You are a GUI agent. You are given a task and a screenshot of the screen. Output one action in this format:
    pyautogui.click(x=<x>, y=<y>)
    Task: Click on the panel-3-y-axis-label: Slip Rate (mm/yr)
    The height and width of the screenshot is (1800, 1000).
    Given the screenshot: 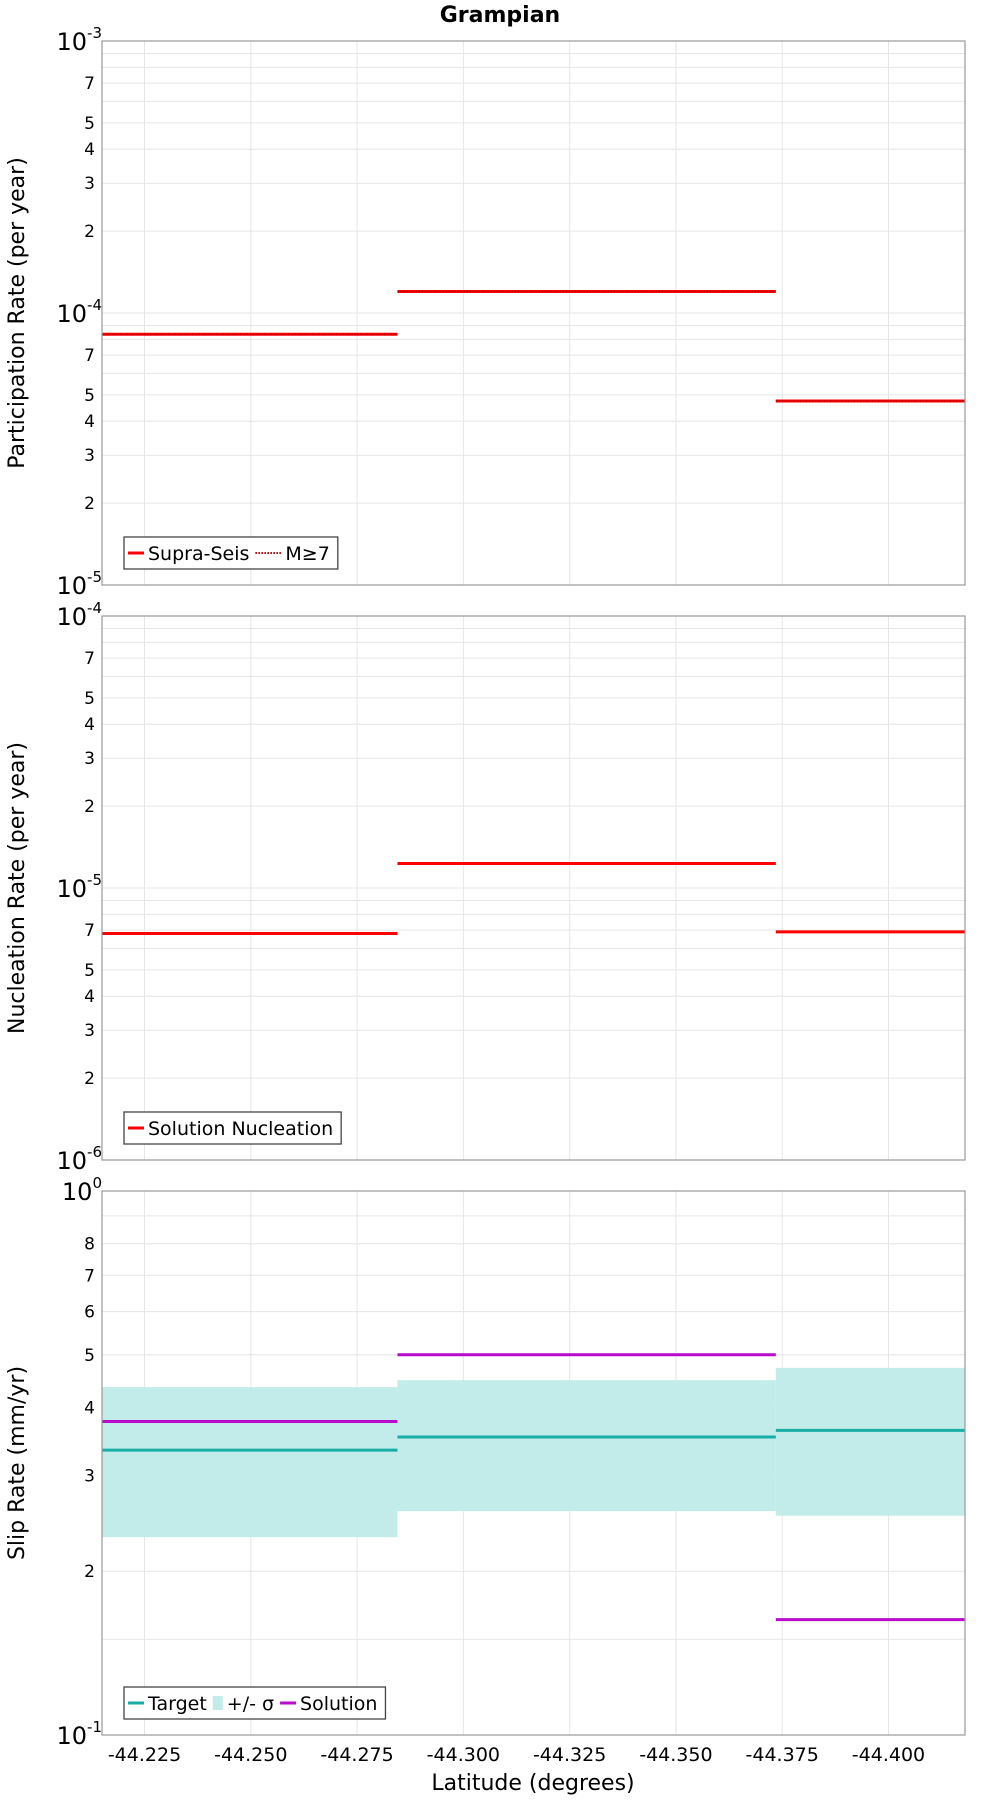 What is the action you would take?
    pyautogui.click(x=17, y=1463)
    